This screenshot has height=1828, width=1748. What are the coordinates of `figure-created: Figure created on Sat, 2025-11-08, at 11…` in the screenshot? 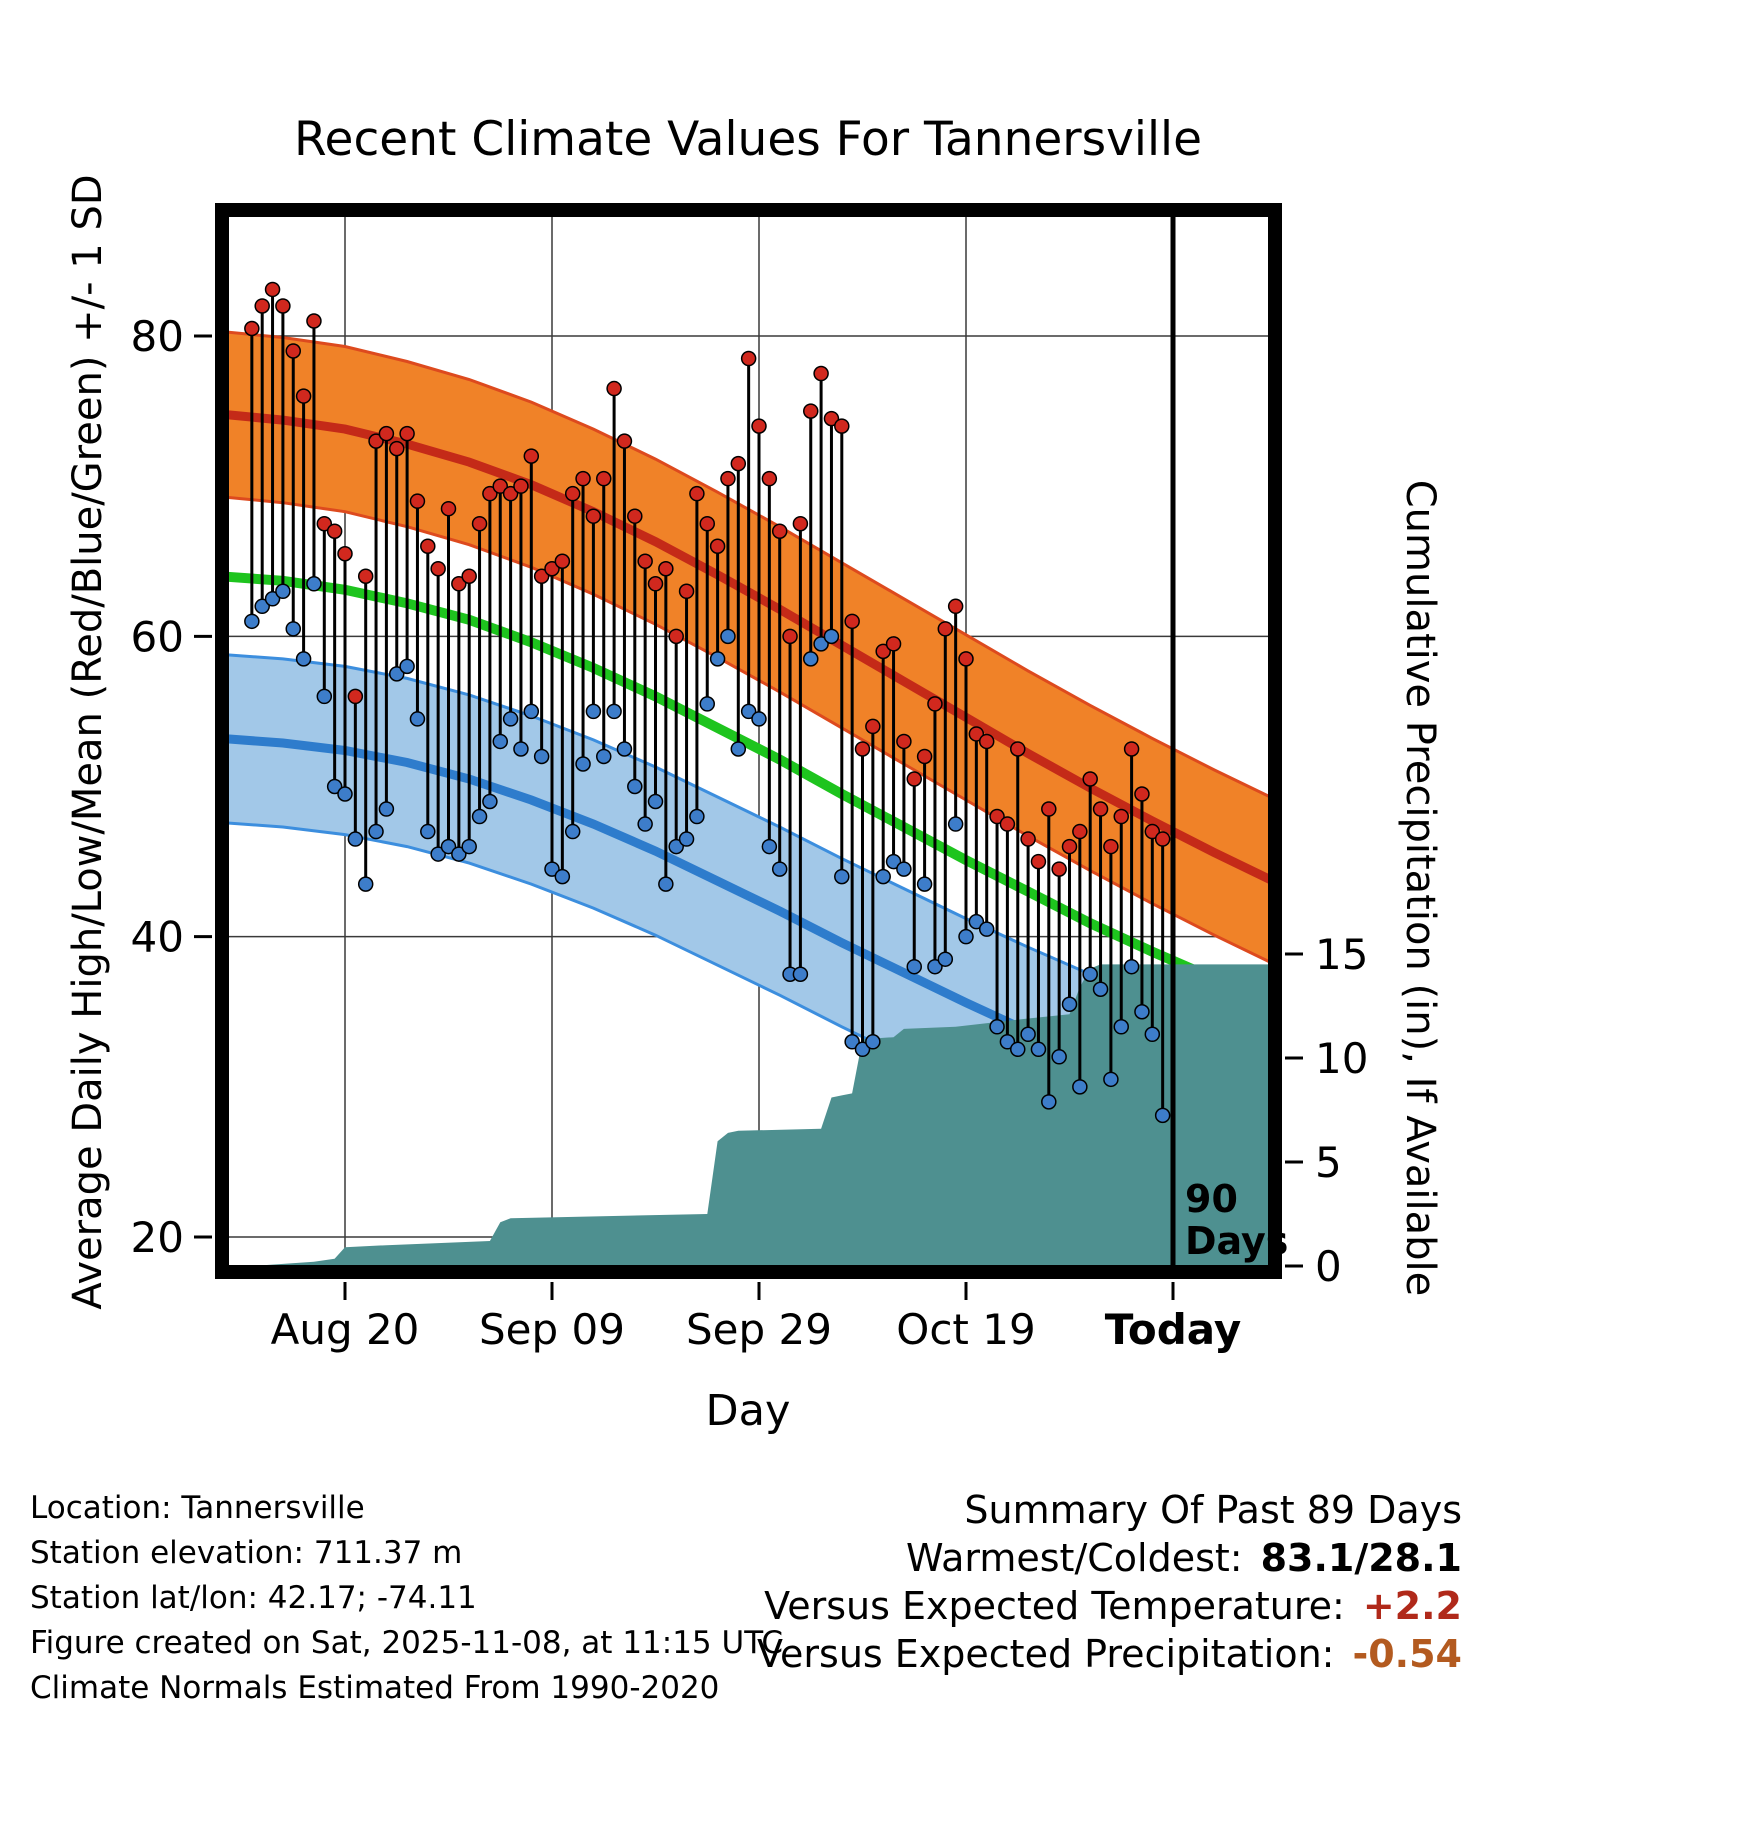 It's located at (406, 1643).